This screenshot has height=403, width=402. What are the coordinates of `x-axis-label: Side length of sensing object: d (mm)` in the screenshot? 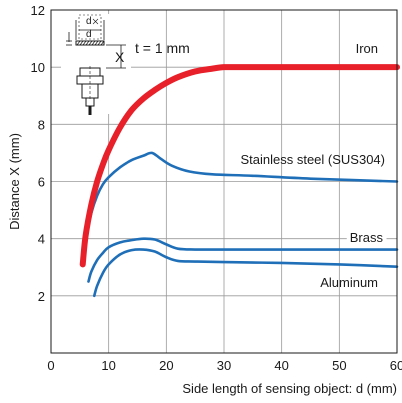 It's located at (289, 388).